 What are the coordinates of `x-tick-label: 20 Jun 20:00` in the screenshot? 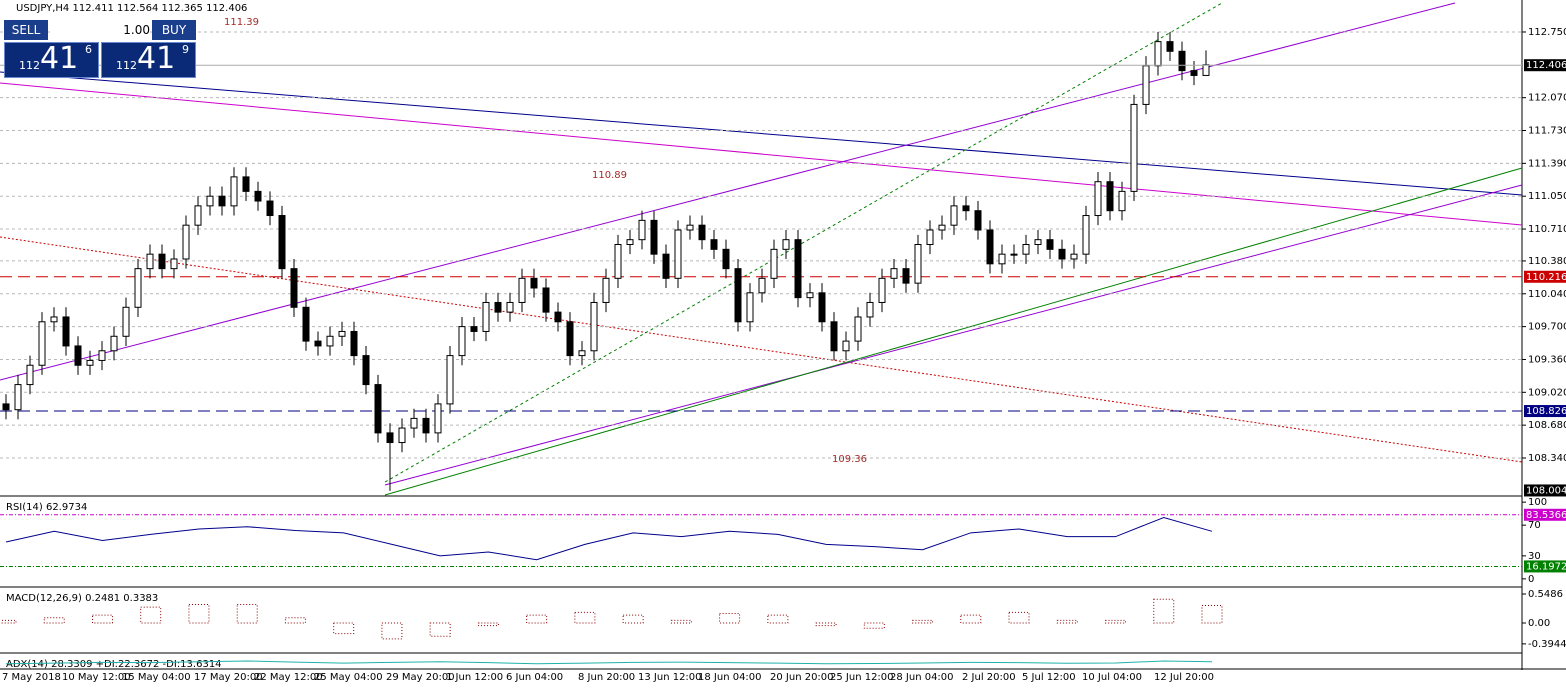 It's located at (802, 677).